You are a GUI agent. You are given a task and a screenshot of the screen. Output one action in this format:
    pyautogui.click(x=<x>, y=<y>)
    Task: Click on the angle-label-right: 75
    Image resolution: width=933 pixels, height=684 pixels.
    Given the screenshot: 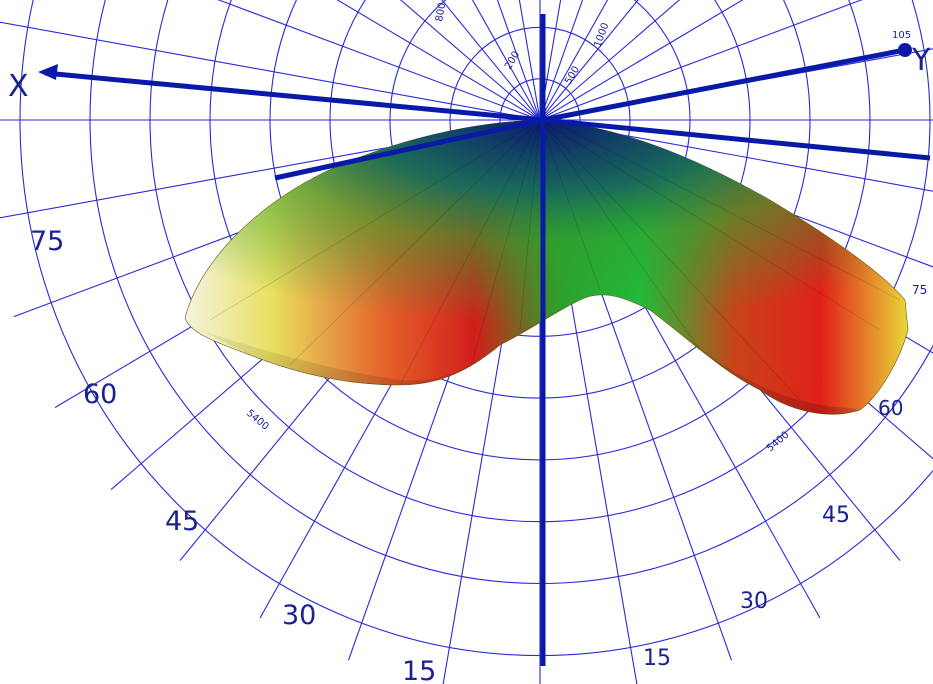 What is the action you would take?
    pyautogui.click(x=919, y=290)
    